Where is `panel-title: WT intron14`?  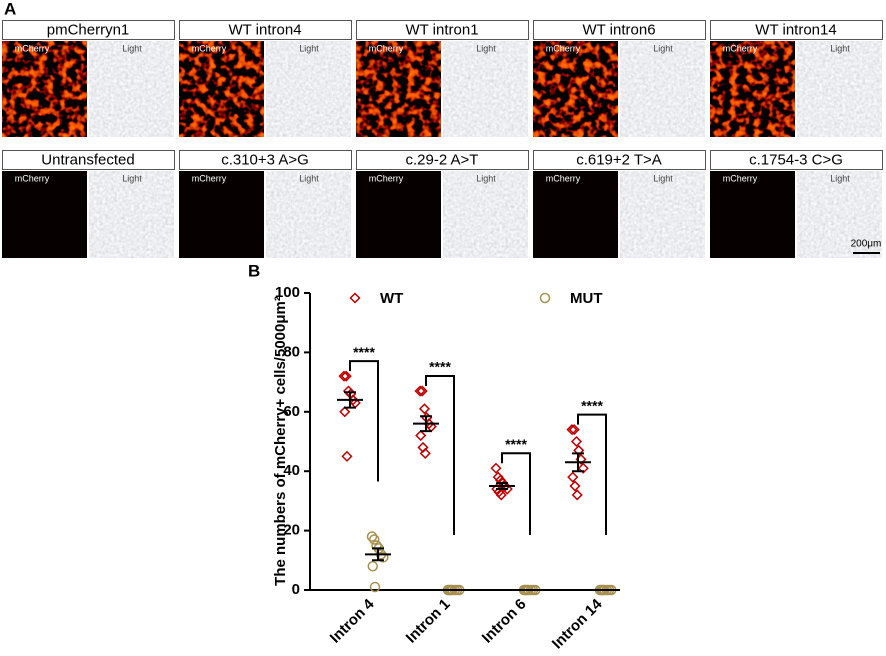 panel-title: WT intron14 is located at coordinates (795, 29).